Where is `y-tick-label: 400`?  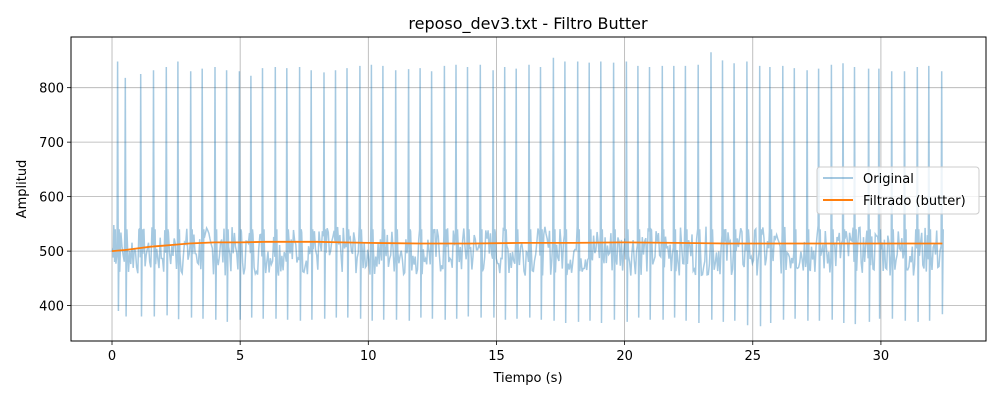
y-tick-label: 400 is located at coordinates (51, 307).